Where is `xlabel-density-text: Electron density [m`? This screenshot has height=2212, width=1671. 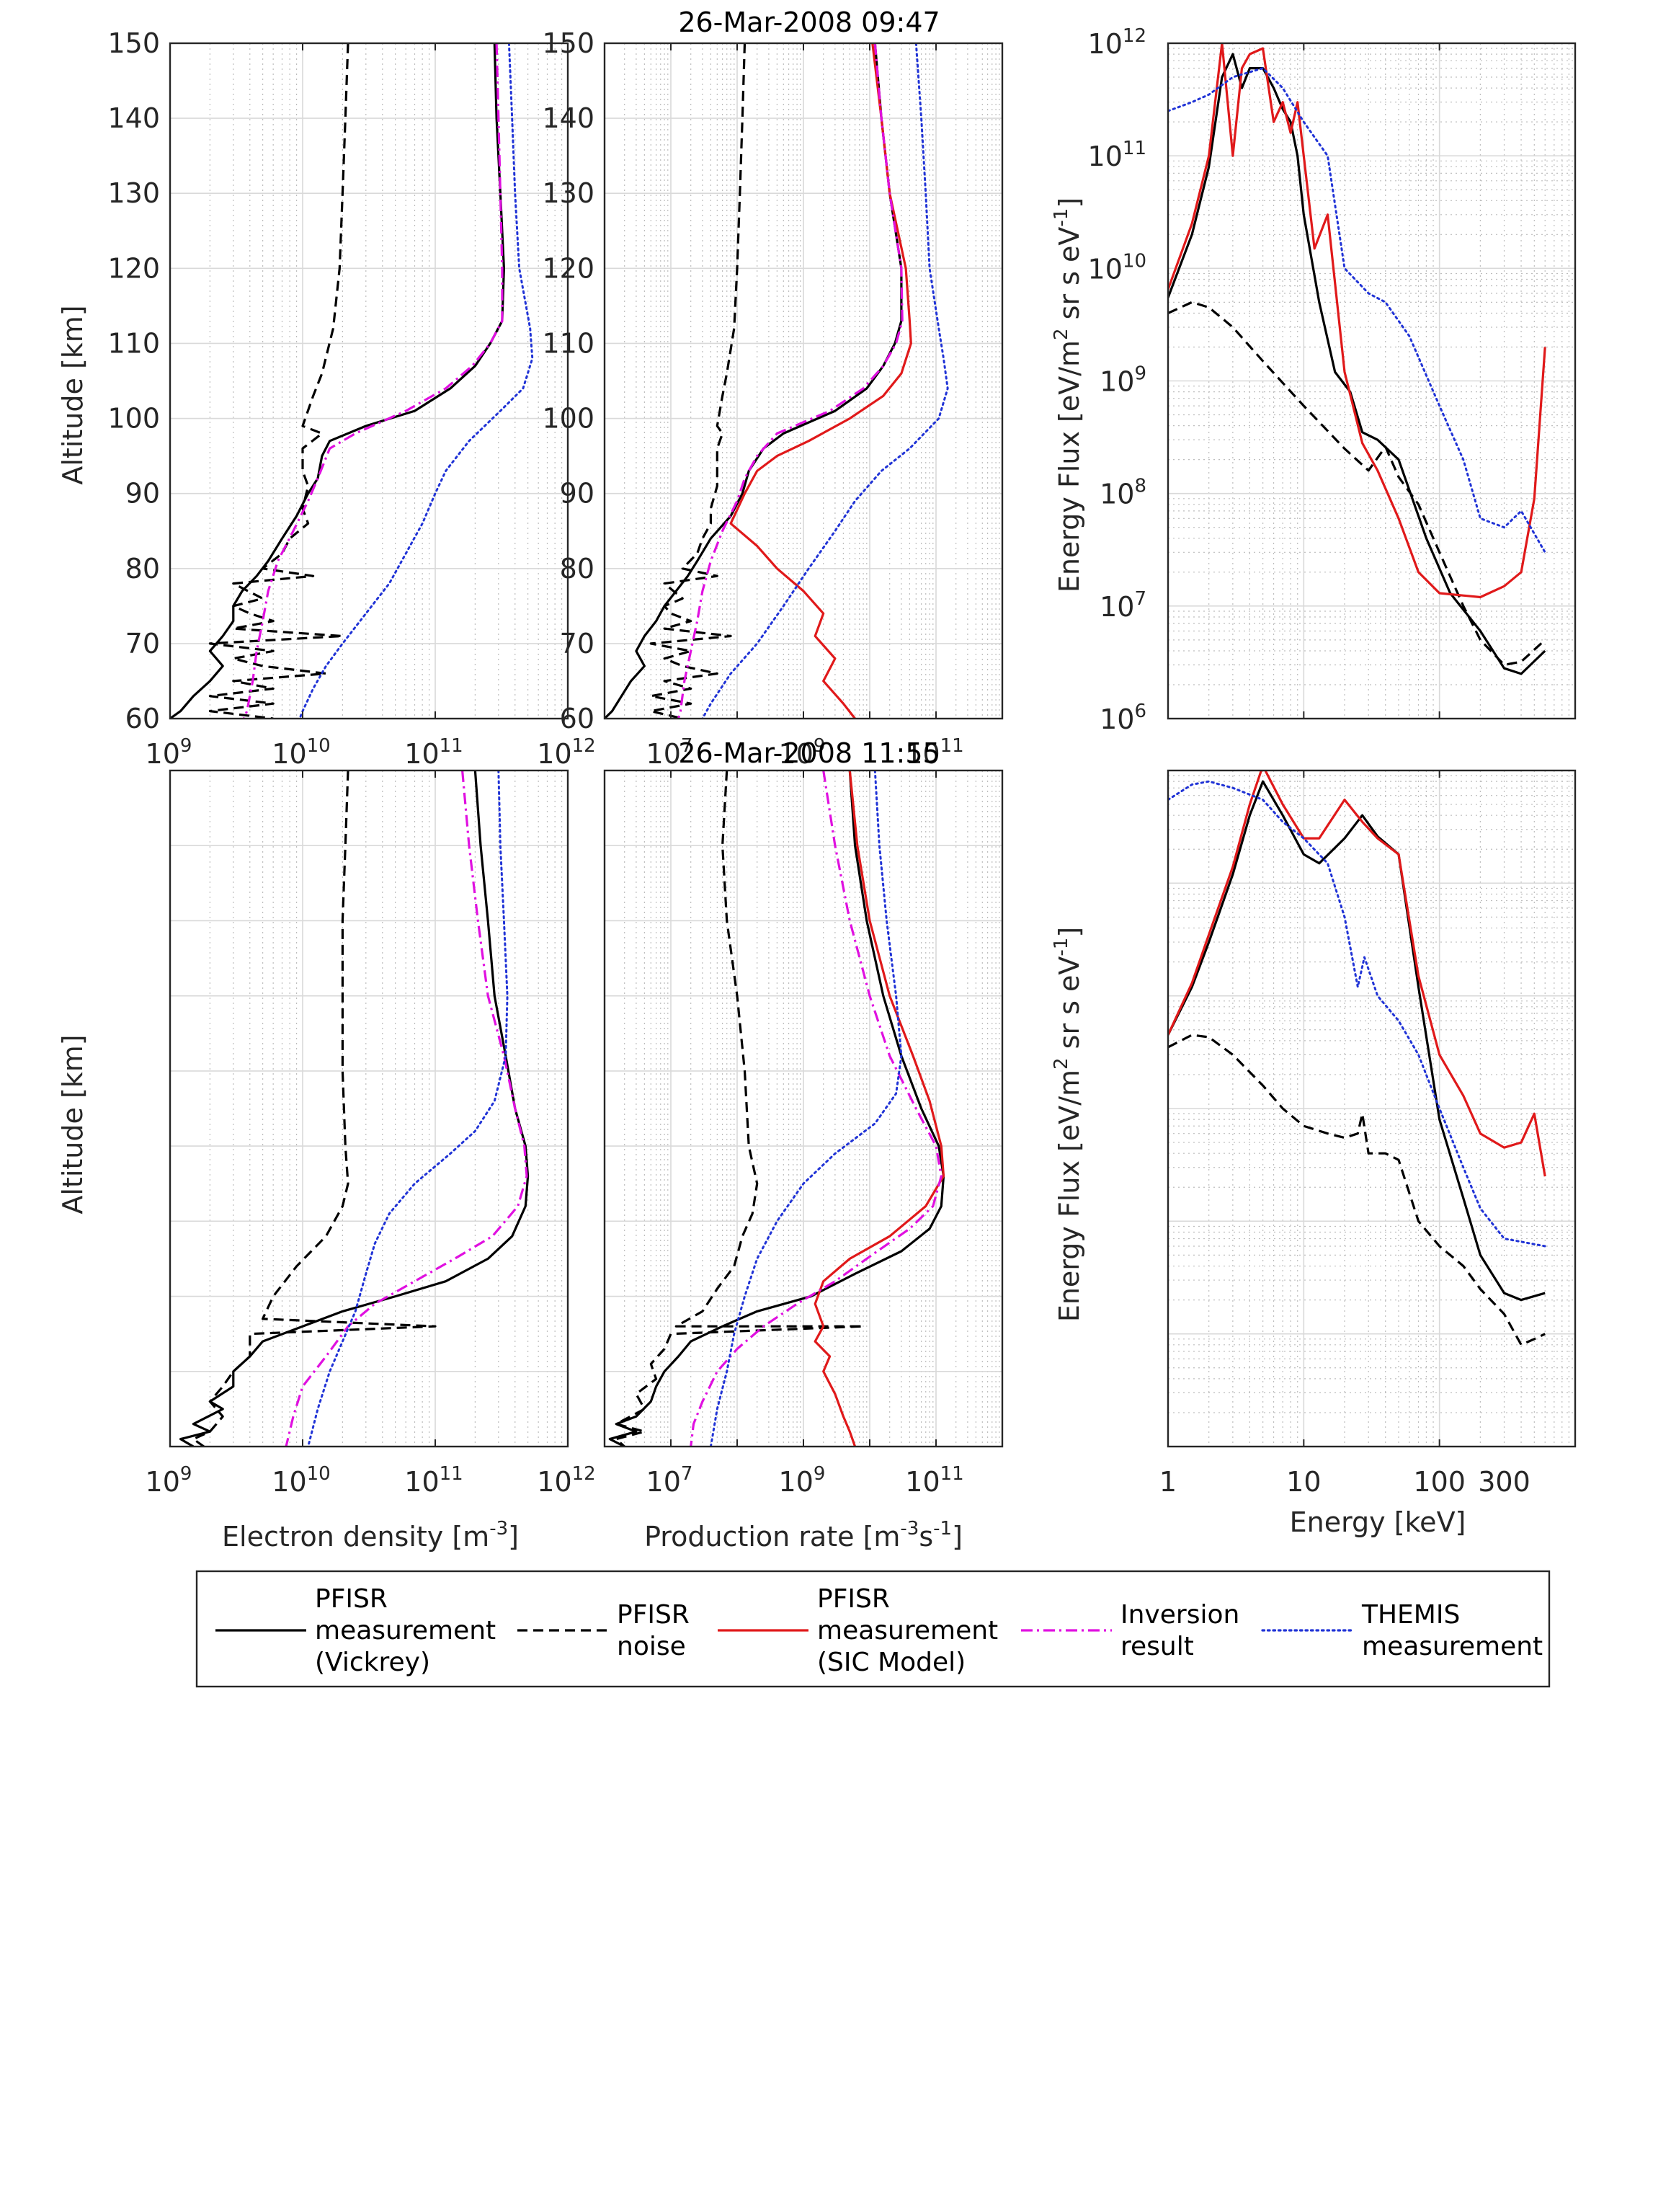
xlabel-density-text: Electron density [m is located at coordinates (355, 1537).